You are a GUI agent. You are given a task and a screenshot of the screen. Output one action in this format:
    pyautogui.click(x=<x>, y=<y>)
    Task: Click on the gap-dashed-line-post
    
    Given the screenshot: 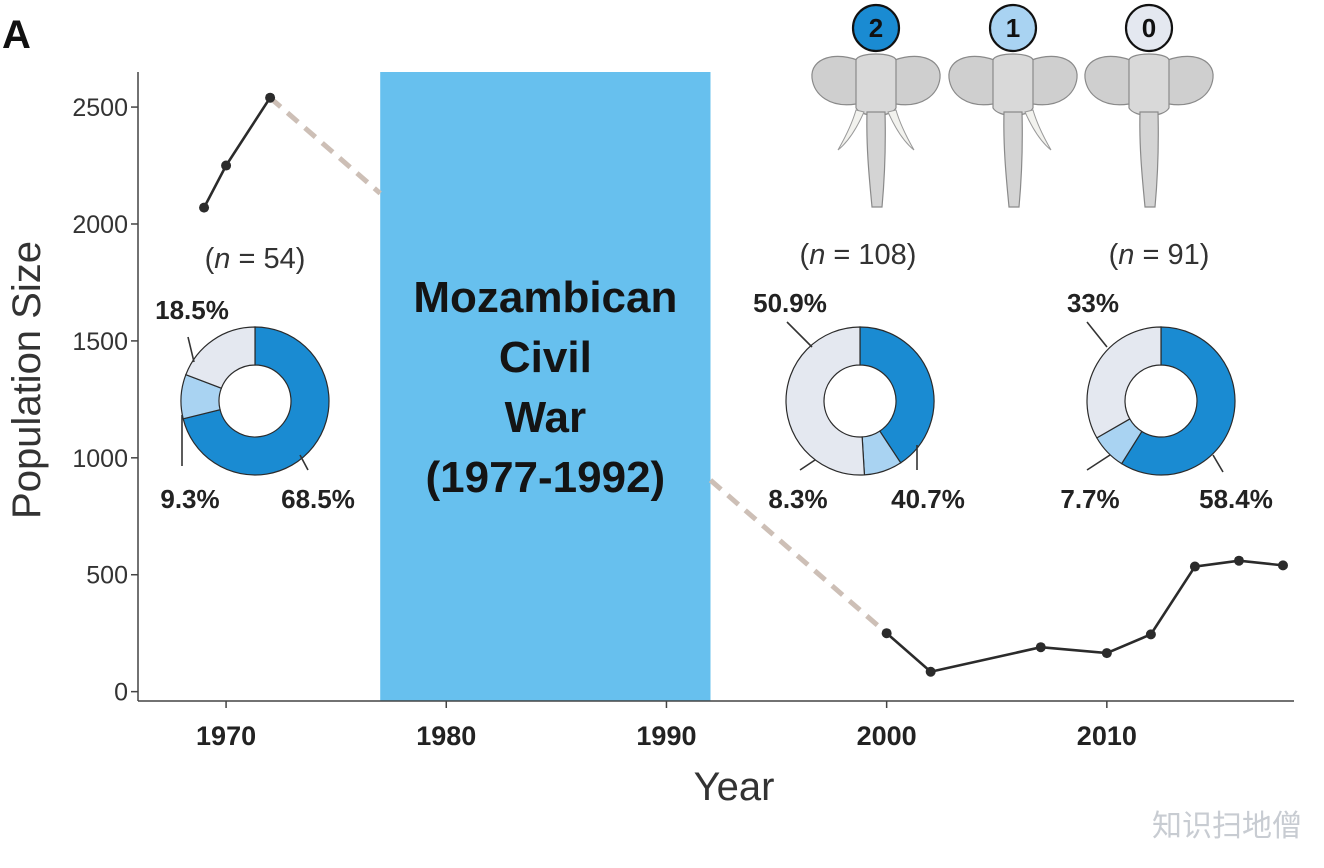 What is the action you would take?
    pyautogui.click(x=798, y=557)
    